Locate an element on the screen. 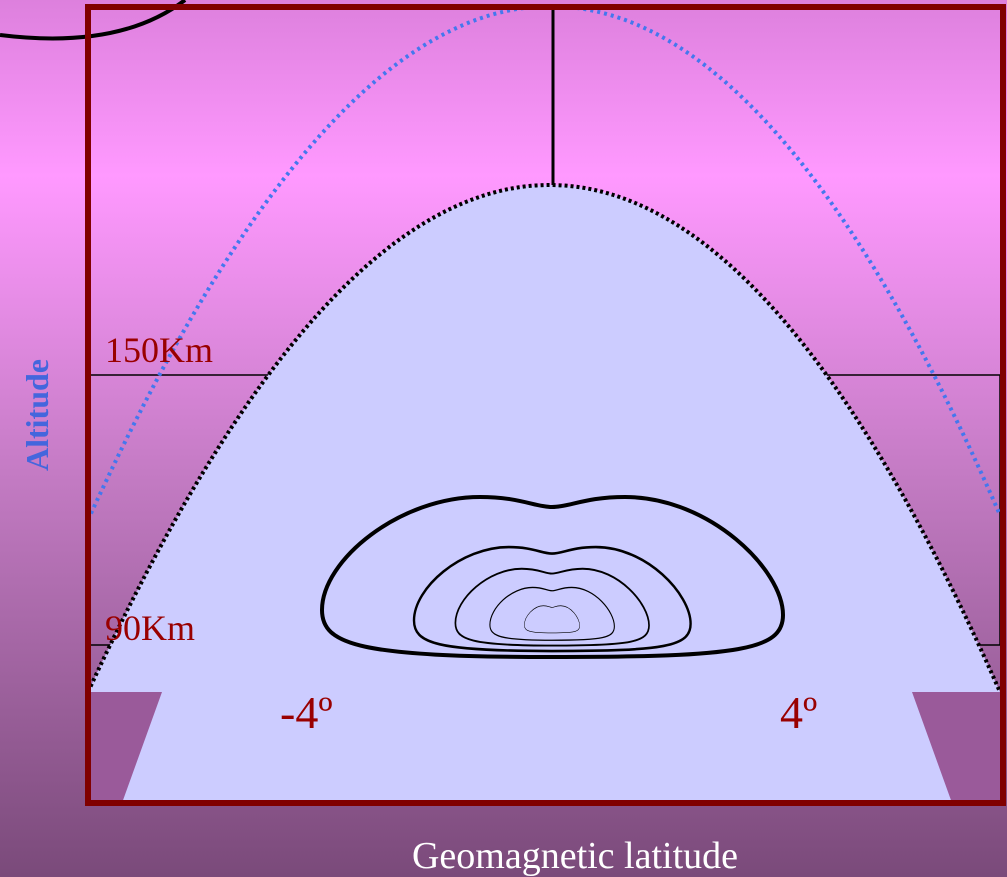 Image resolution: width=1007 pixels, height=877 pixels. y-axis-label: Altitude is located at coordinates (37, 415).